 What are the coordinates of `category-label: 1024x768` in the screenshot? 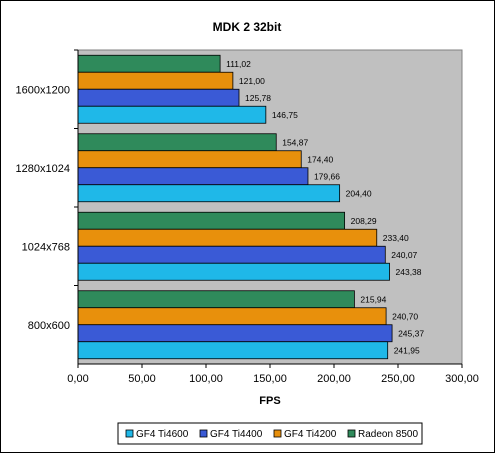 It's located at (46, 247).